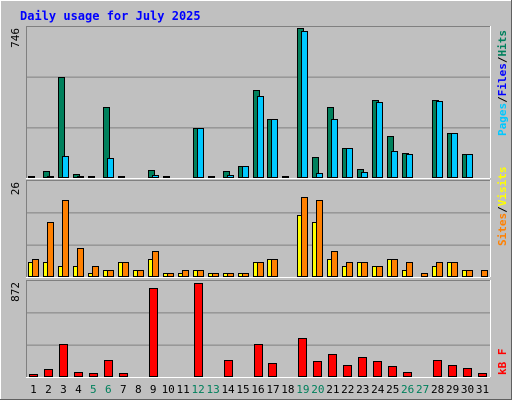 The height and width of the screenshot is (400, 512). Describe the element at coordinates (362, 389) in the screenshot. I see `x-tick-label: 23` at that location.